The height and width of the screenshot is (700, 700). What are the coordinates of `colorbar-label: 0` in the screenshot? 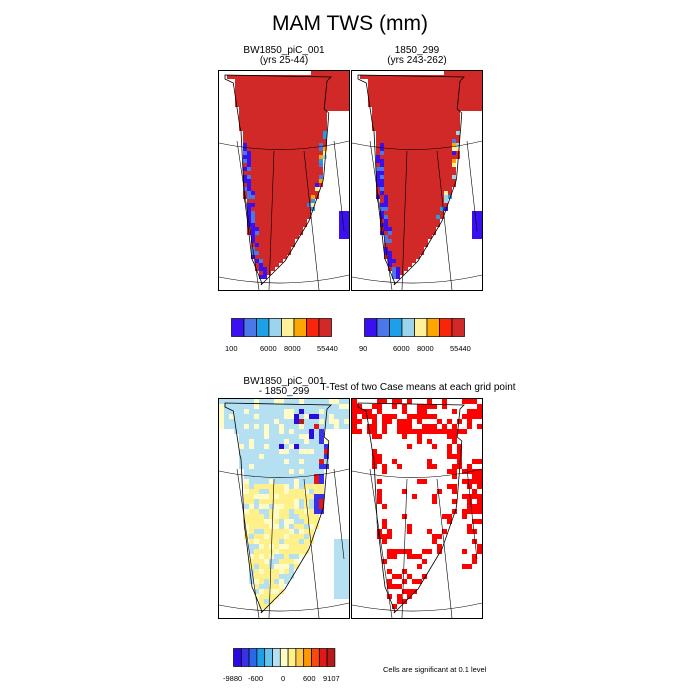 It's located at (283, 678).